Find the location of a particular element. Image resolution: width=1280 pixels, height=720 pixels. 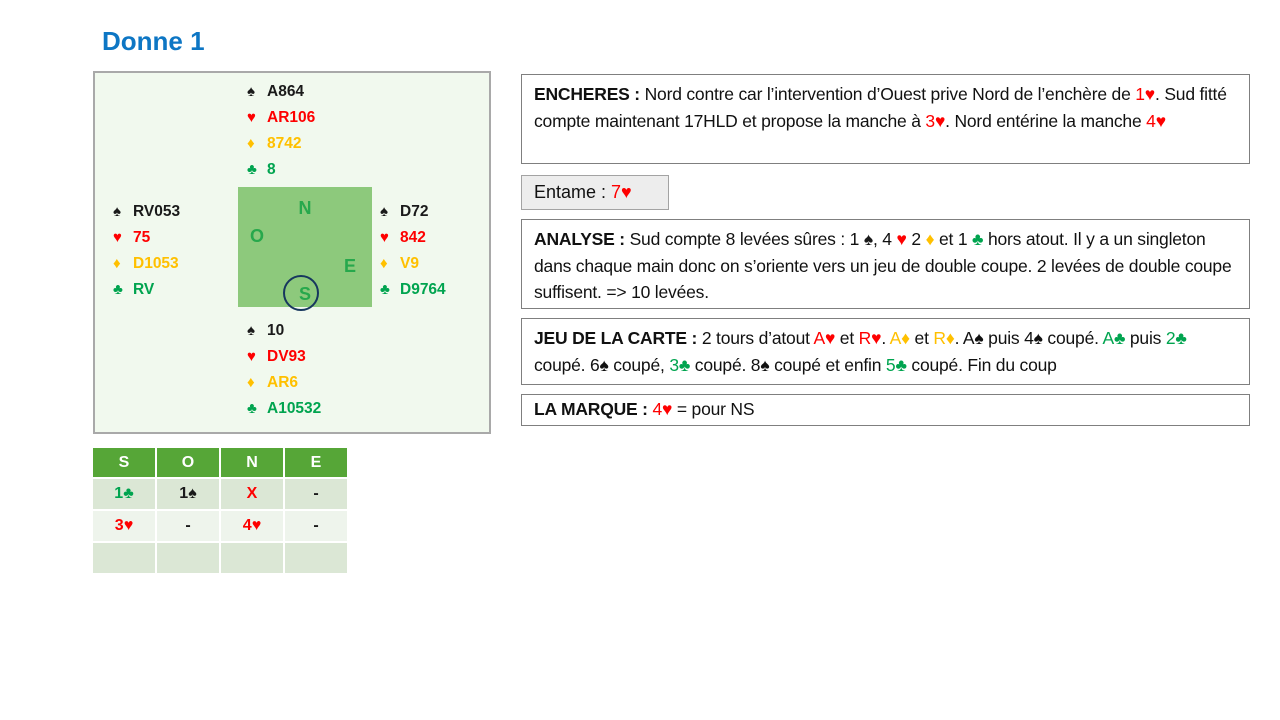

hand-line-spade: ♠ 10 is located at coordinates (284, 331).